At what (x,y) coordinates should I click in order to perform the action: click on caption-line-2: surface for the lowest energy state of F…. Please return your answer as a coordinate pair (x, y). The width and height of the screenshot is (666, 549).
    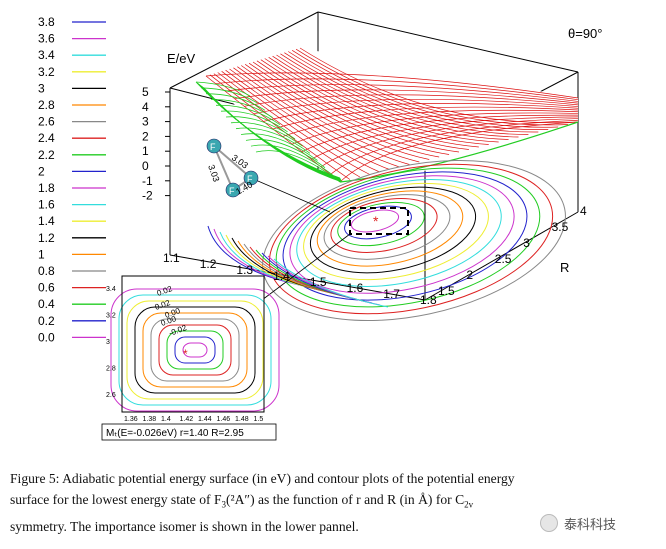
    Looking at the image, I should click on (242, 501).